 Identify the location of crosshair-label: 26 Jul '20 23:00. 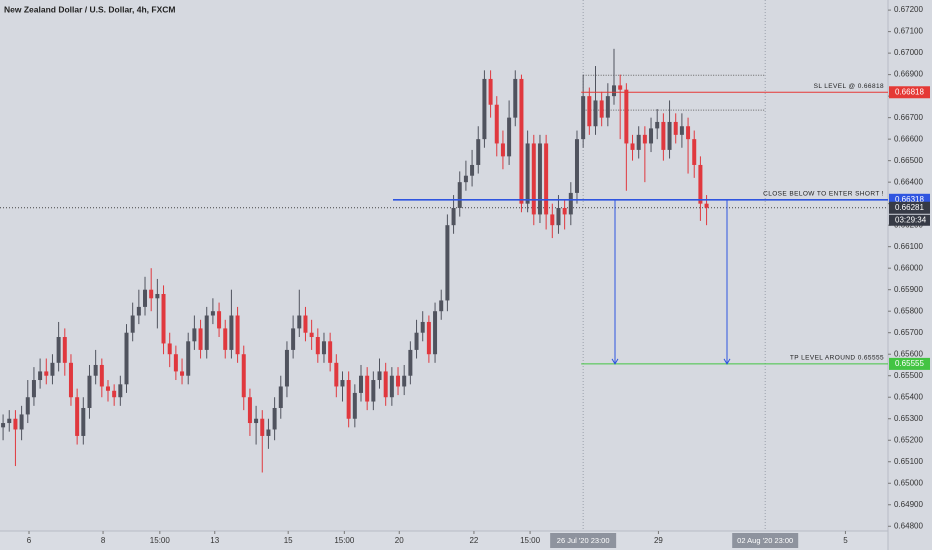
(583, 540).